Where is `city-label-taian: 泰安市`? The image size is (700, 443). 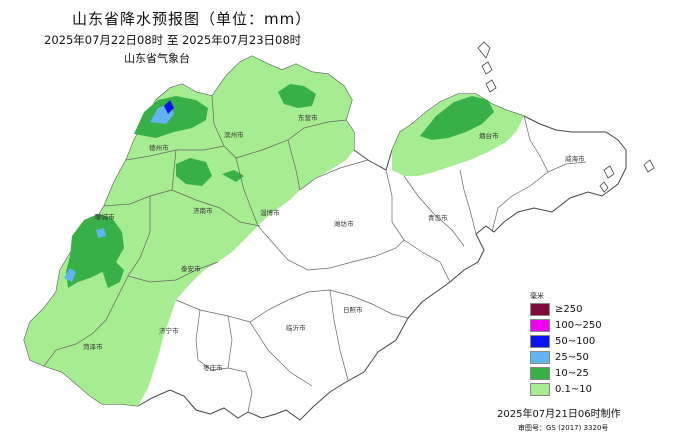 city-label-taian: 泰安市 is located at coordinates (191, 268).